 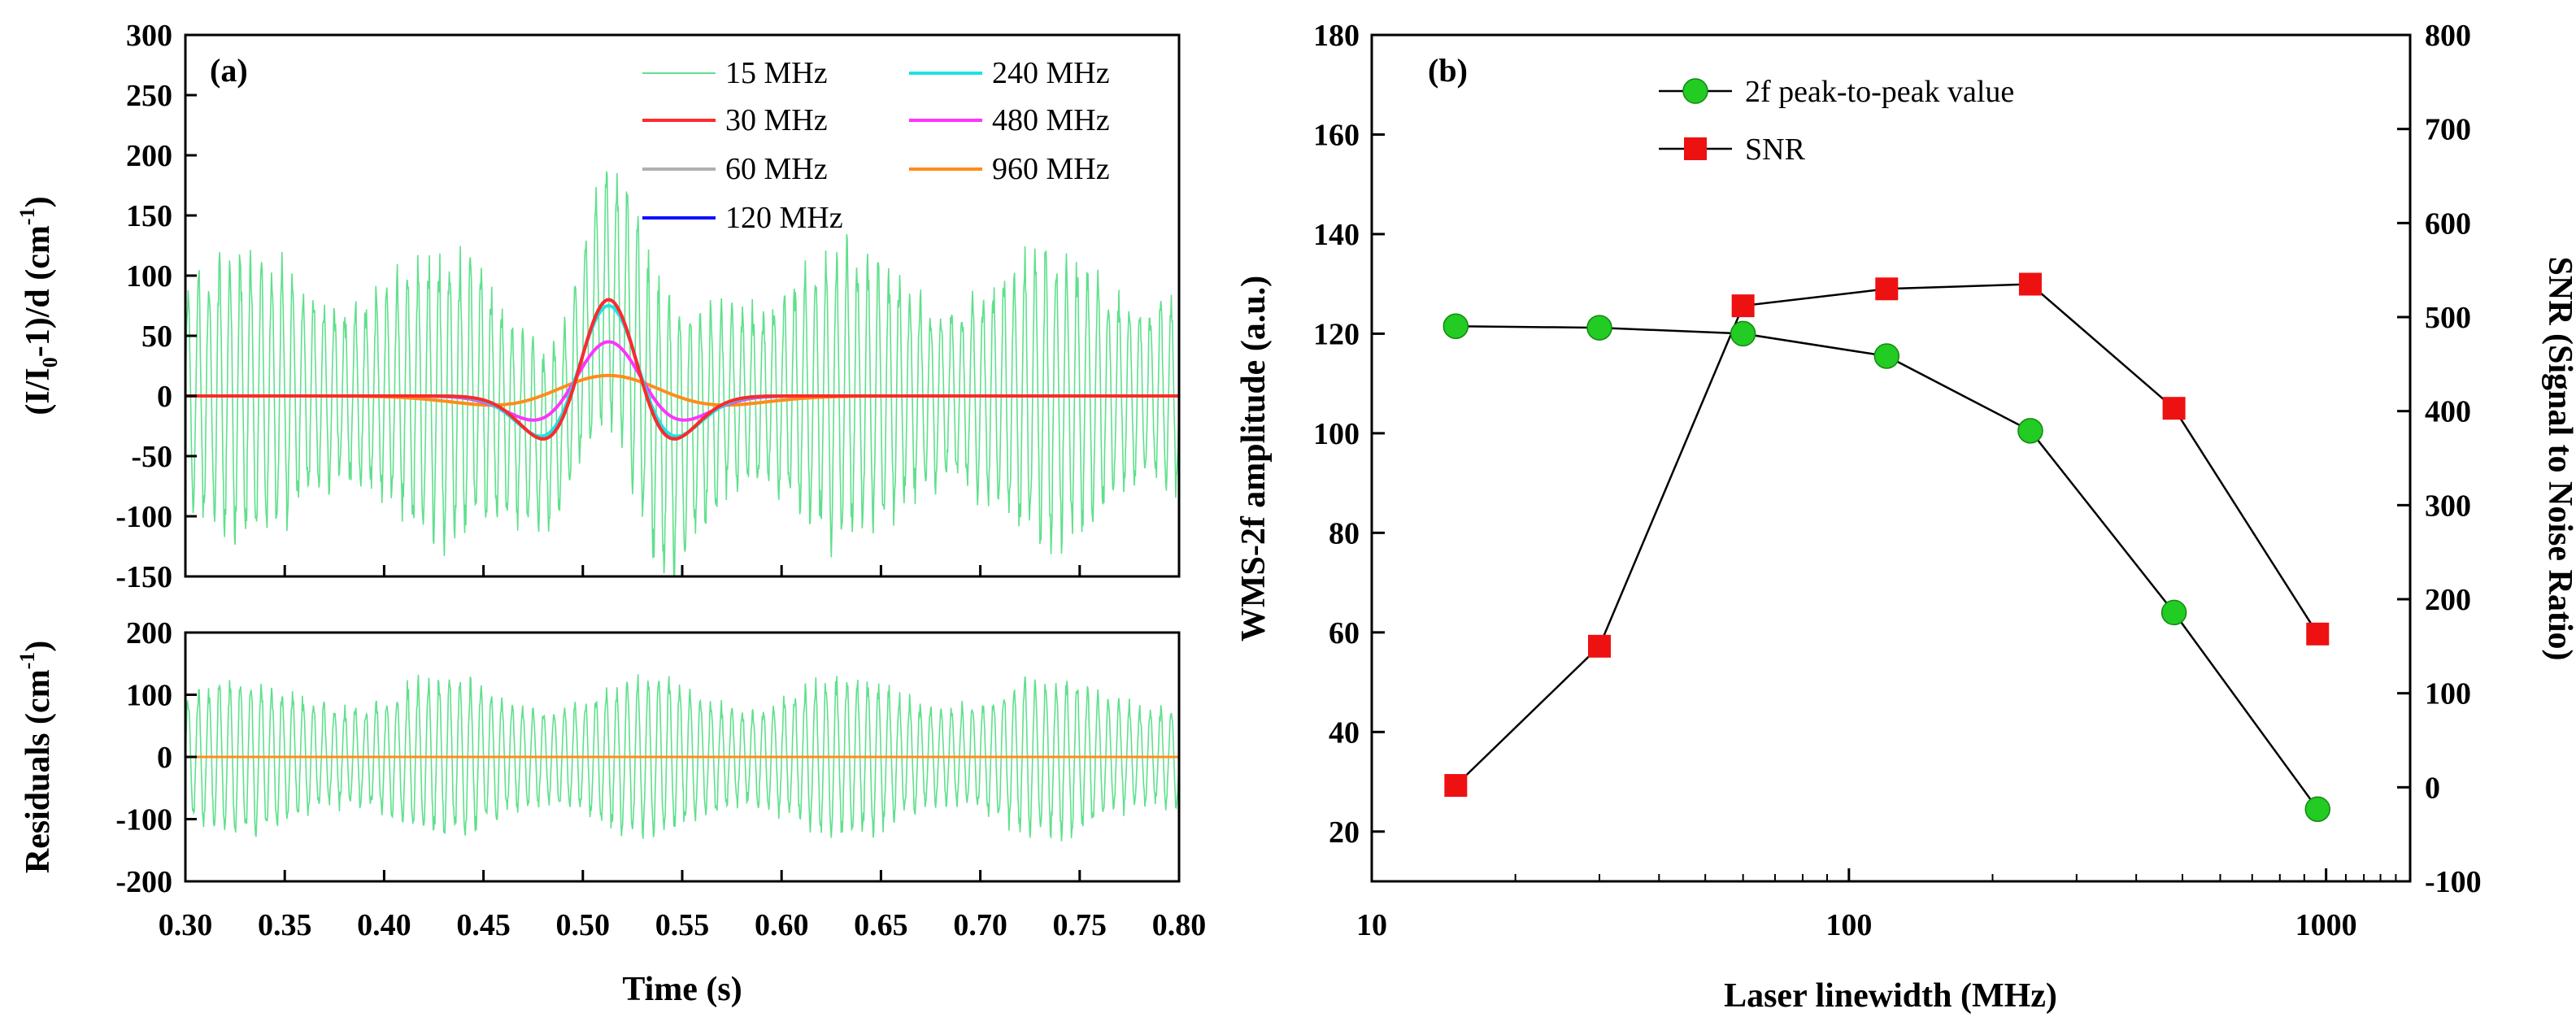 I want to click on y-tick-label: 140, so click(x=1336, y=235).